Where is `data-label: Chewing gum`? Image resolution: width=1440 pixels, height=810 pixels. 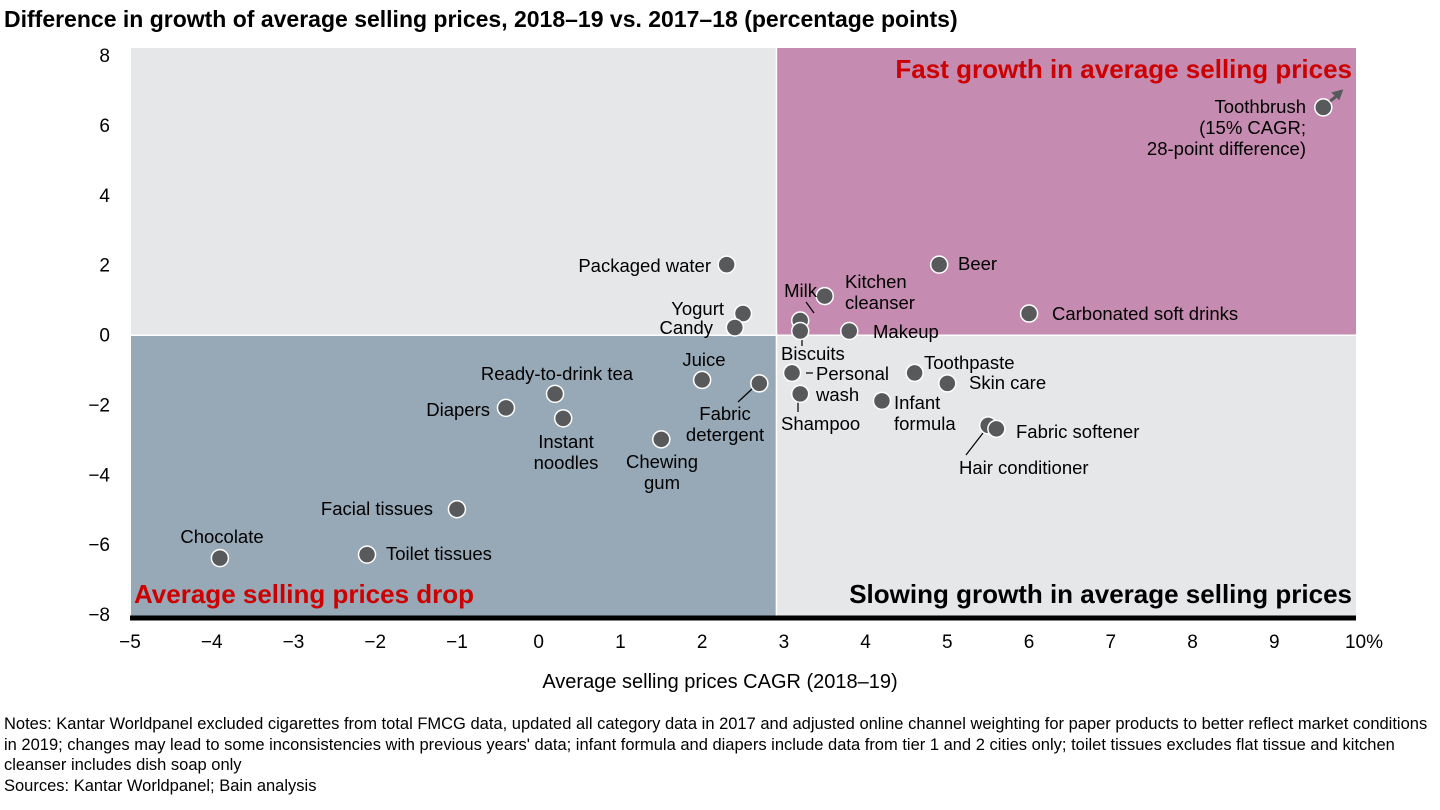 data-label: Chewing gum is located at coordinates (662, 472).